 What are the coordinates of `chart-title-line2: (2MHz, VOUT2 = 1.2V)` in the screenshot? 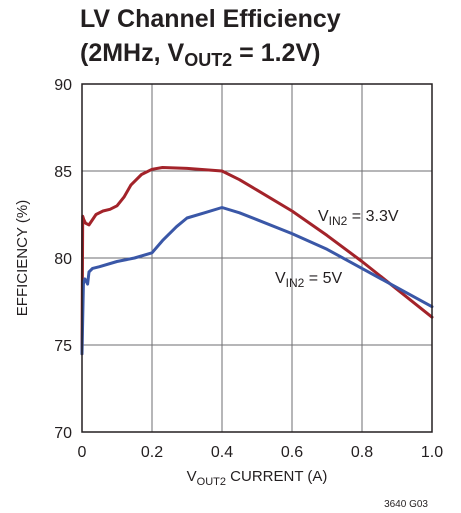 It's located at (200, 54).